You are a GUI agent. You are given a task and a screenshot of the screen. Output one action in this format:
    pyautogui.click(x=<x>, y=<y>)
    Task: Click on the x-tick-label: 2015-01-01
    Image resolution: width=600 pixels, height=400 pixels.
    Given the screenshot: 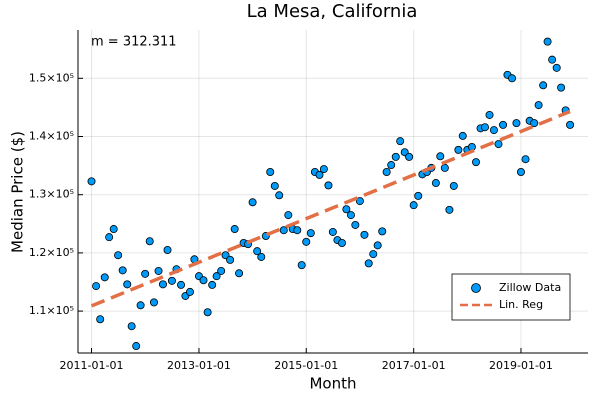 What is the action you would take?
    pyautogui.click(x=306, y=365)
    